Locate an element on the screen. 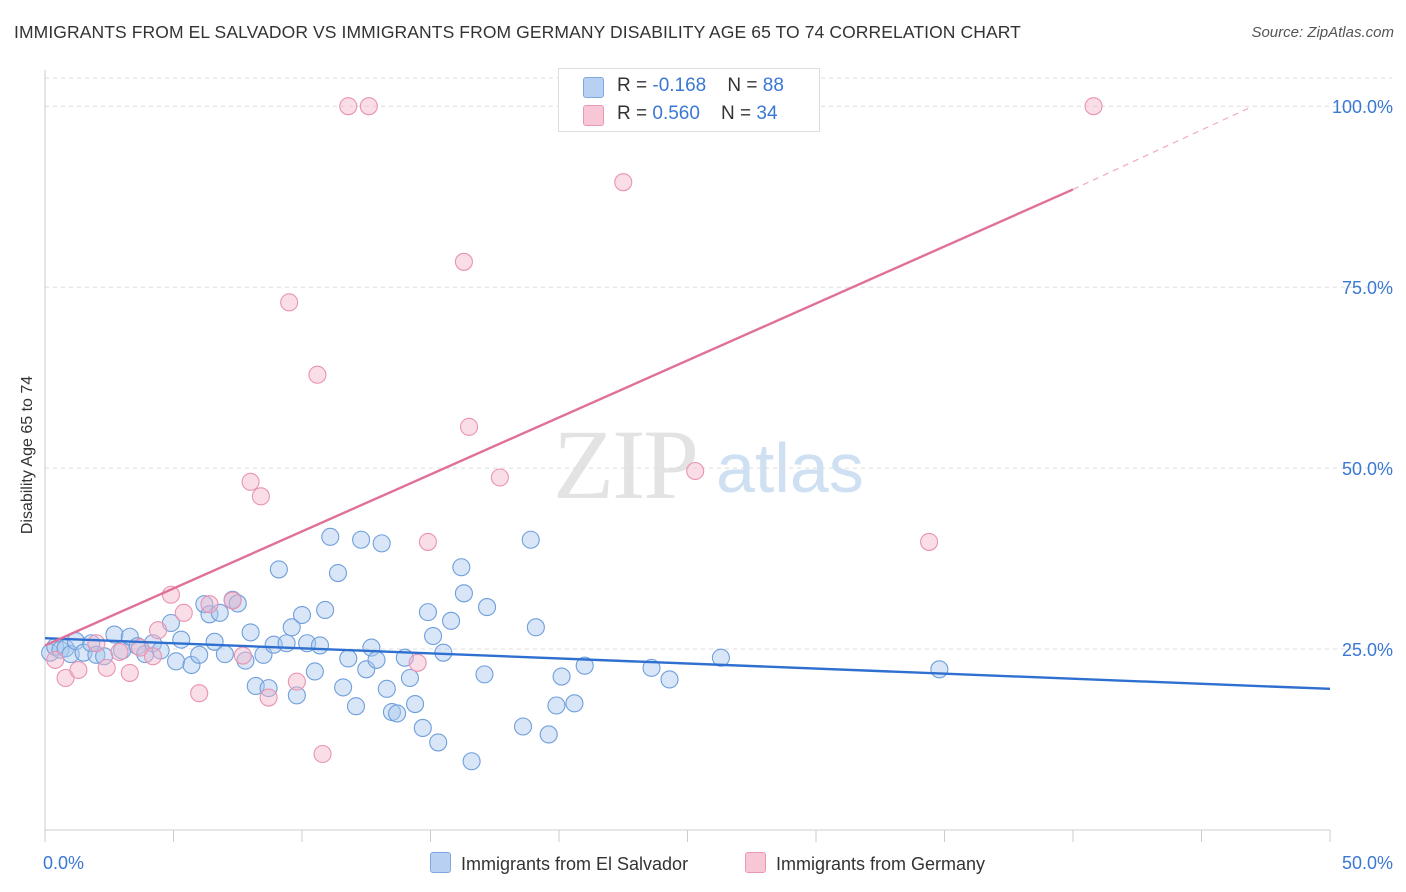  bottom-legend-swatch-blue is located at coordinates (440, 862).